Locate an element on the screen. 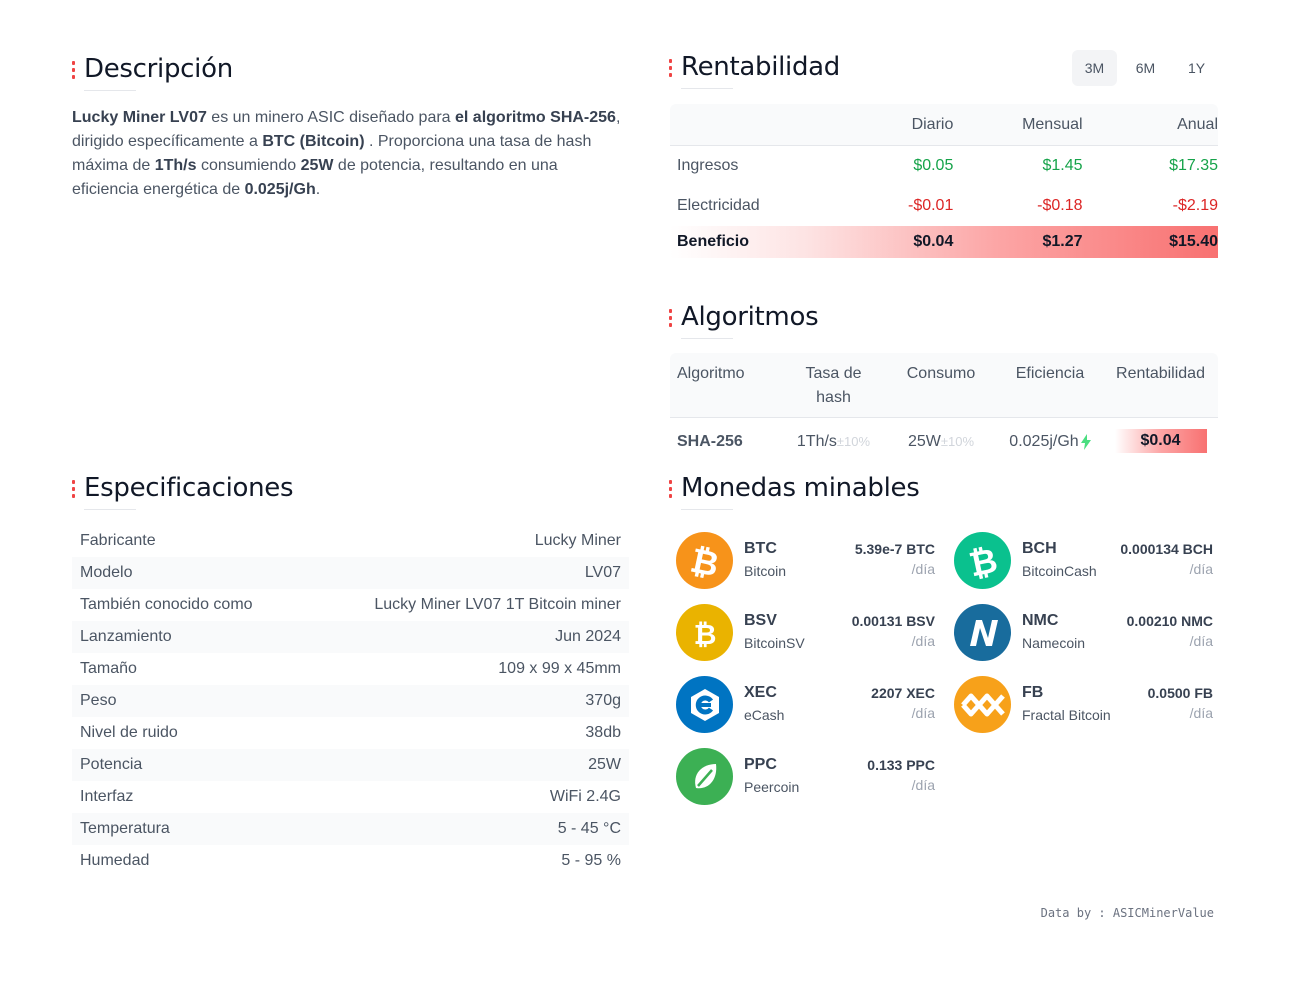 This screenshot has height=1003, width=1296. coin-amount: 0.00131 BSV is located at coordinates (893, 621).